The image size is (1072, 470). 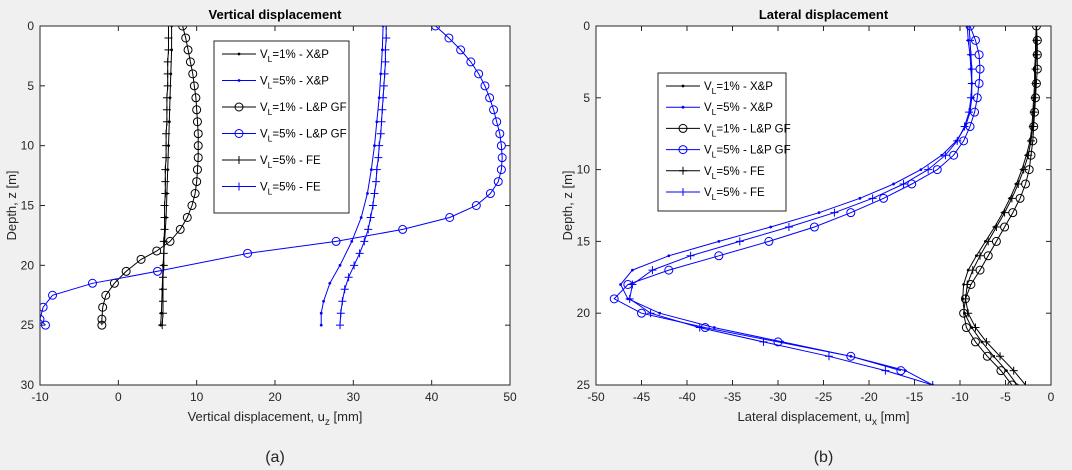 What do you see at coordinates (586, 26) in the screenshot?
I see `y-tick-label: 0` at bounding box center [586, 26].